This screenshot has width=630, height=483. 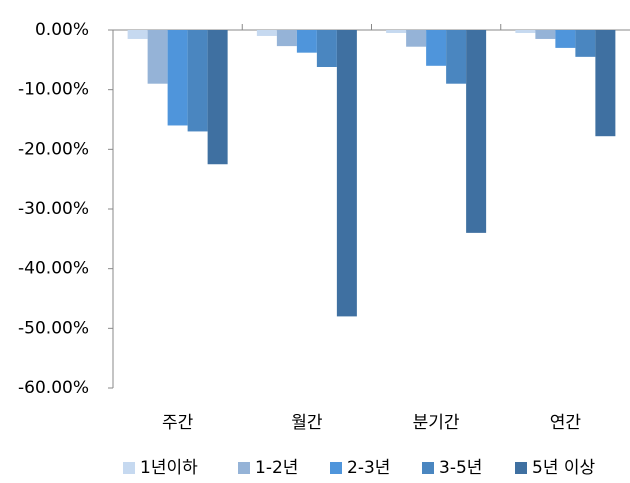 I want to click on x-tick-label: 주간, so click(x=178, y=423).